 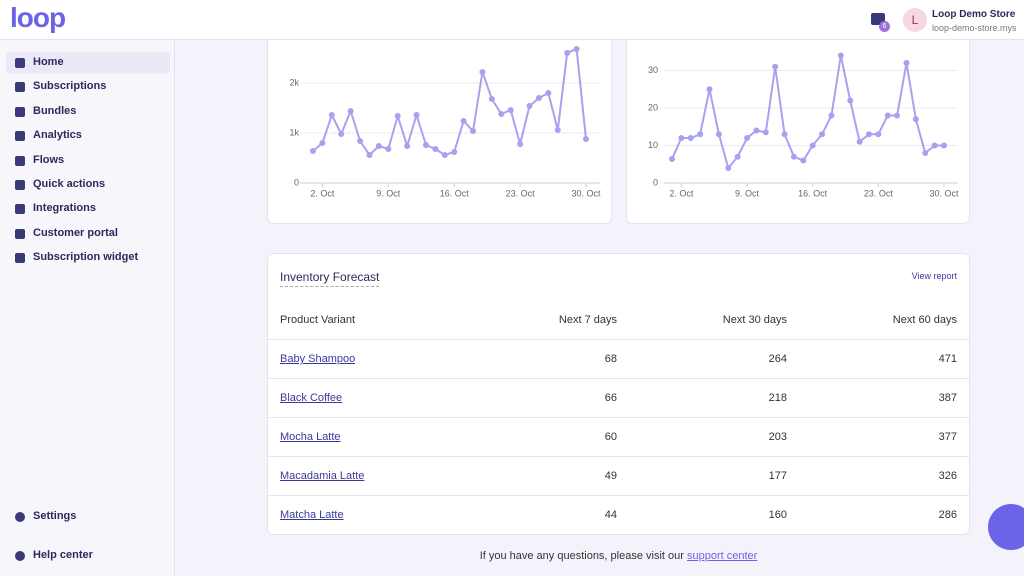 What do you see at coordinates (610, 476) in the screenshot?
I see `forecast-cell: 49` at bounding box center [610, 476].